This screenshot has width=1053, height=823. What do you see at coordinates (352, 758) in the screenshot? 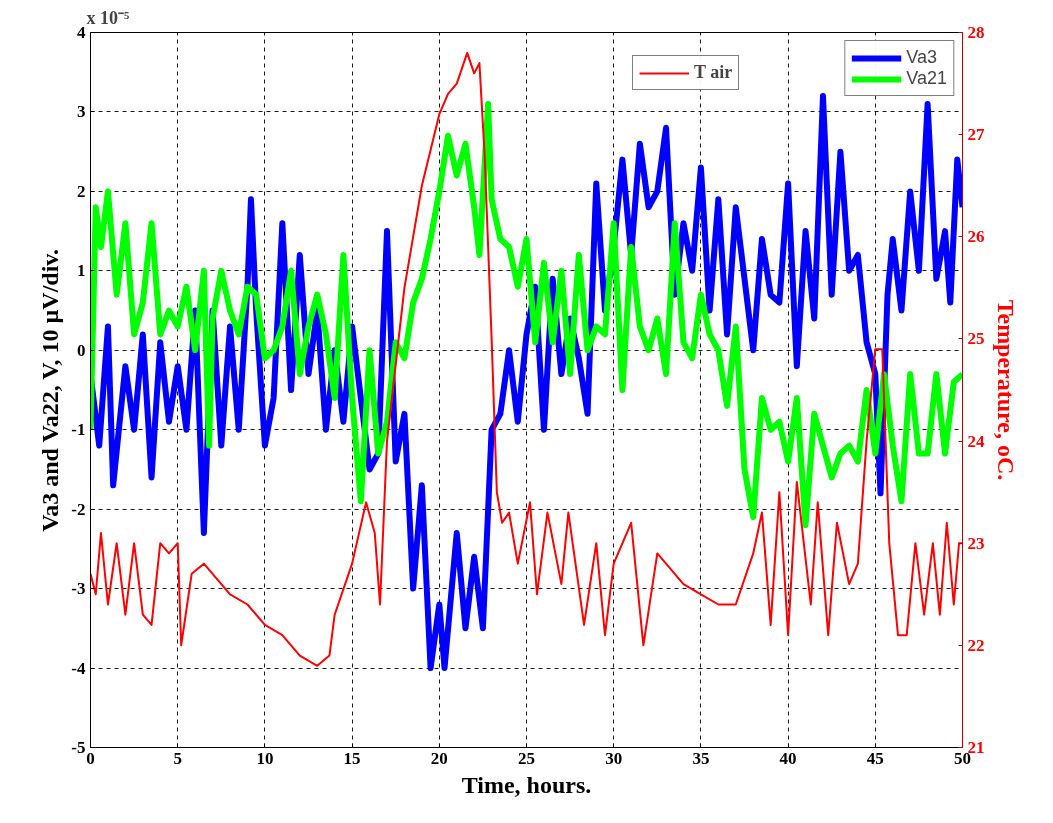
I see `x-tick-label: 15` at bounding box center [352, 758].